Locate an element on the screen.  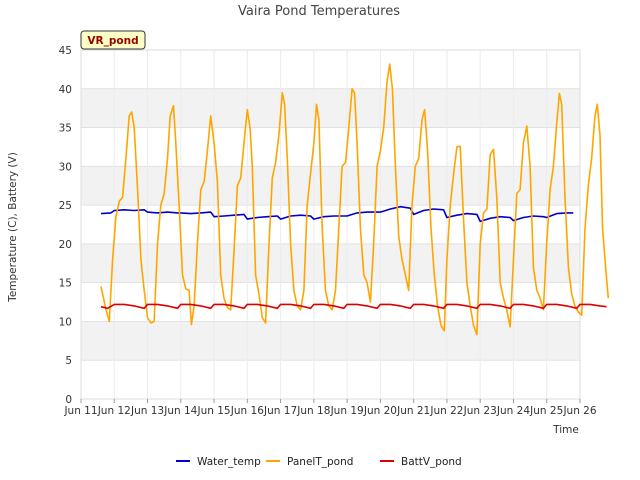
y-axis-label: Temperature (C), Battery (V) is located at coordinates (13, 227).